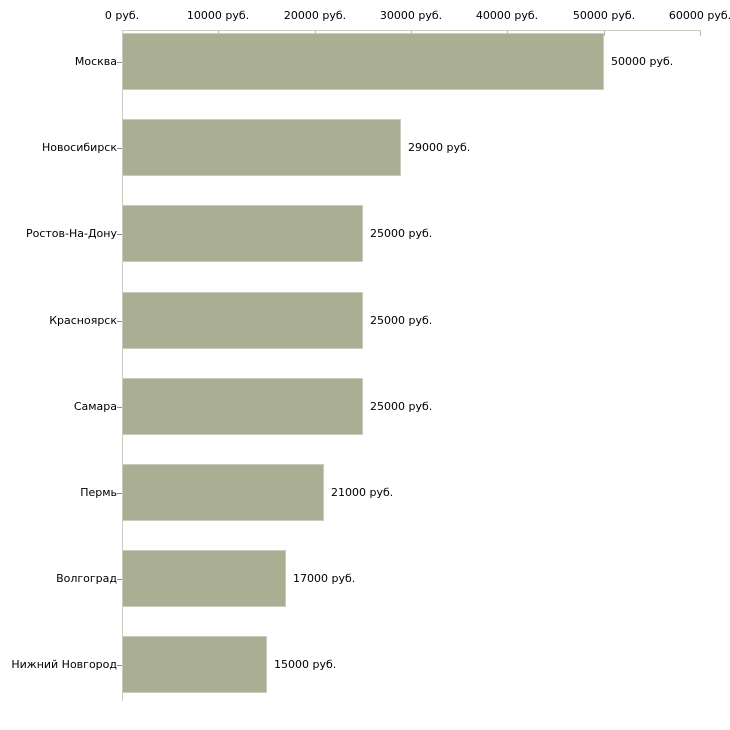 The image size is (730, 730). Describe the element at coordinates (95, 406) in the screenshot. I see `category-label: Самара` at that location.